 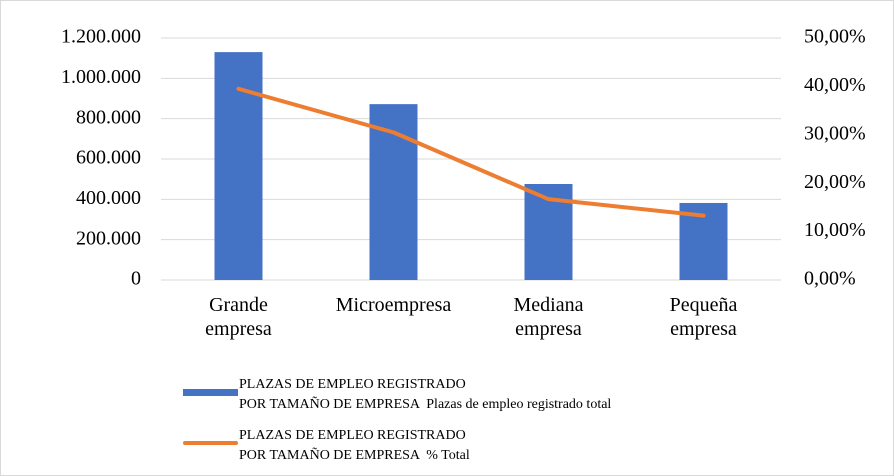 What do you see at coordinates (101, 77) in the screenshot?
I see `y-tick-label: 1.000.000` at bounding box center [101, 77].